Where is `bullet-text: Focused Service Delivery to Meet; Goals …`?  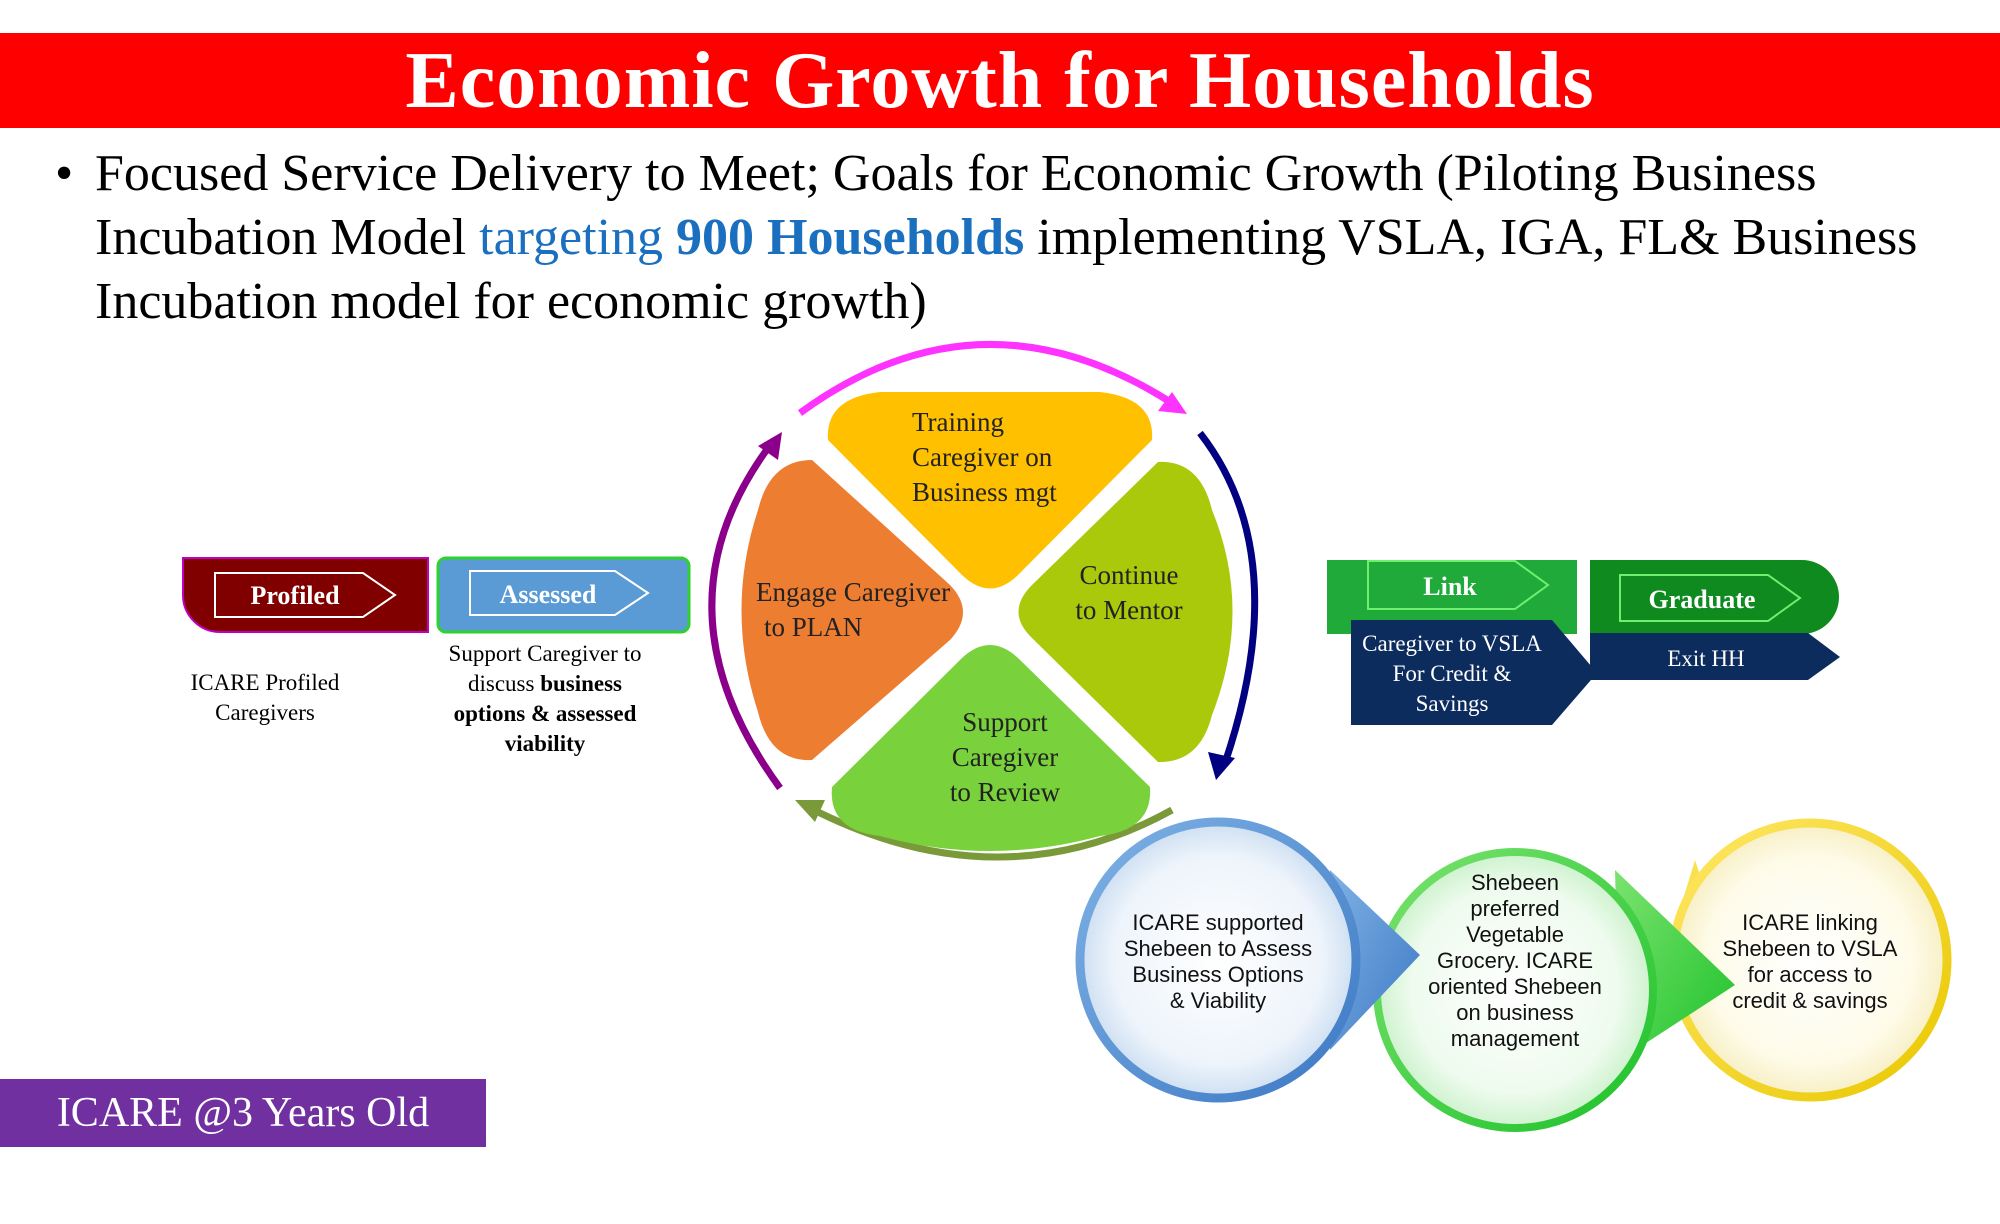 bullet-text: Focused Service Delivery to Meet; Goals … is located at coordinates (1035, 238).